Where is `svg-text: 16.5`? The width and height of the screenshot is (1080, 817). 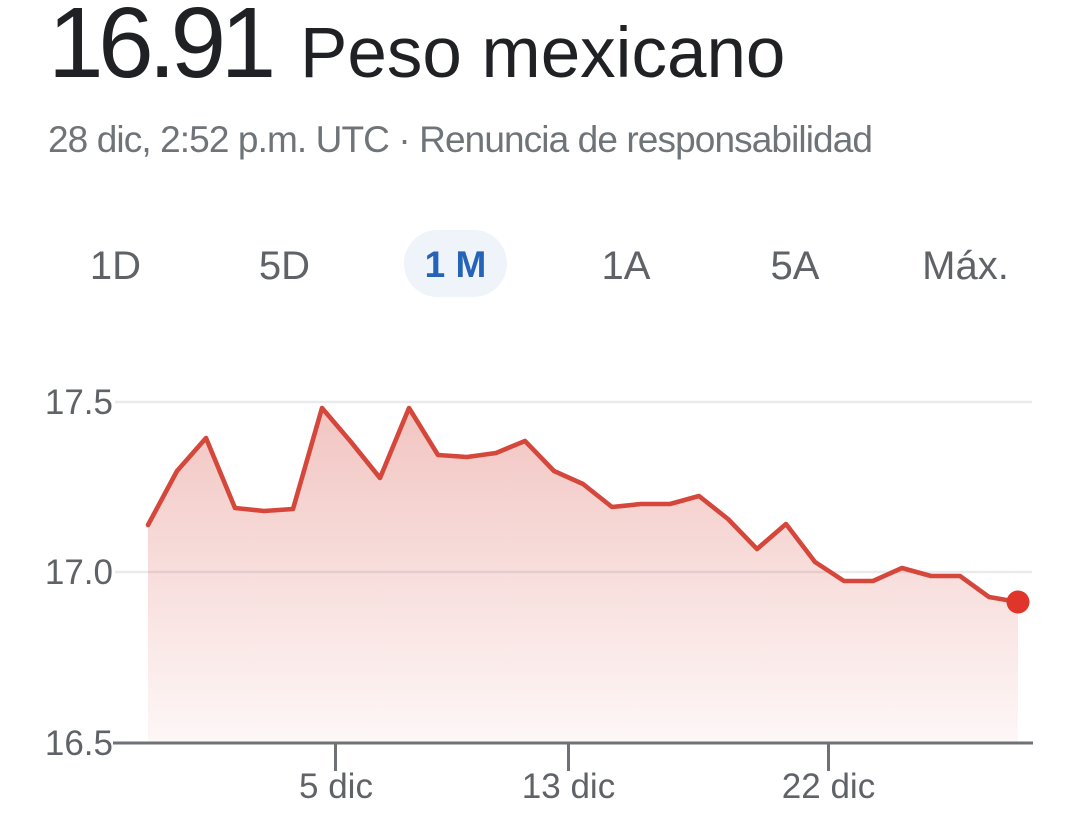
svg-text: 16.5 is located at coordinates (79, 743).